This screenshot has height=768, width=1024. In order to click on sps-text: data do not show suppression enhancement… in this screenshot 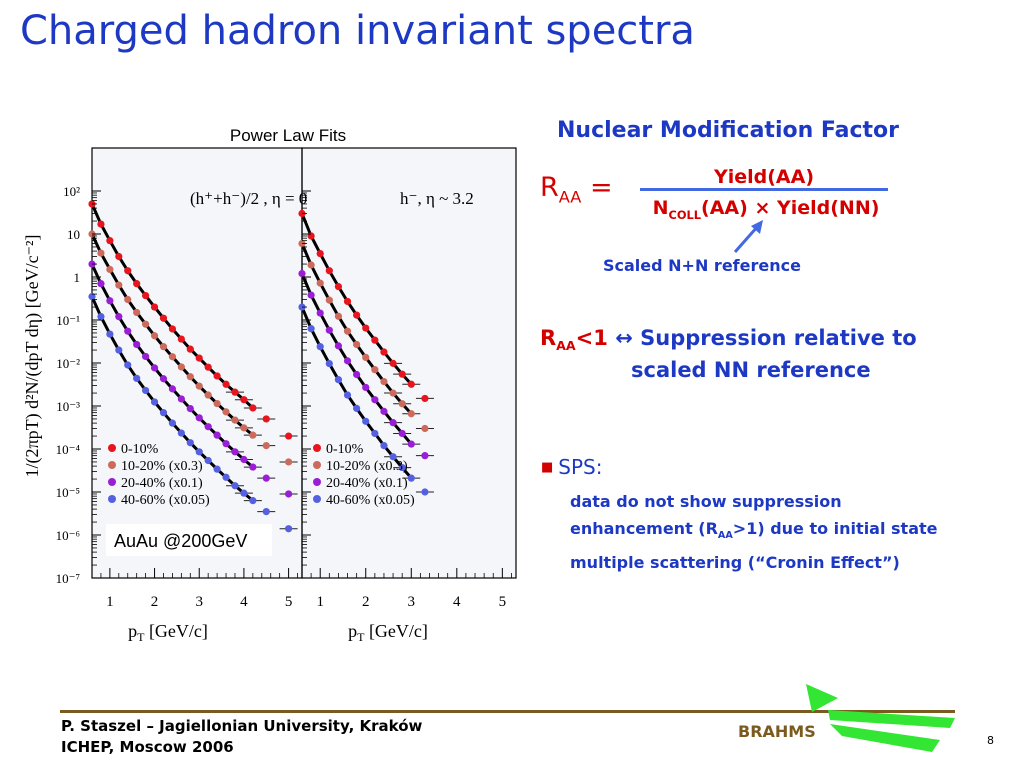, I will do `click(754, 532)`.